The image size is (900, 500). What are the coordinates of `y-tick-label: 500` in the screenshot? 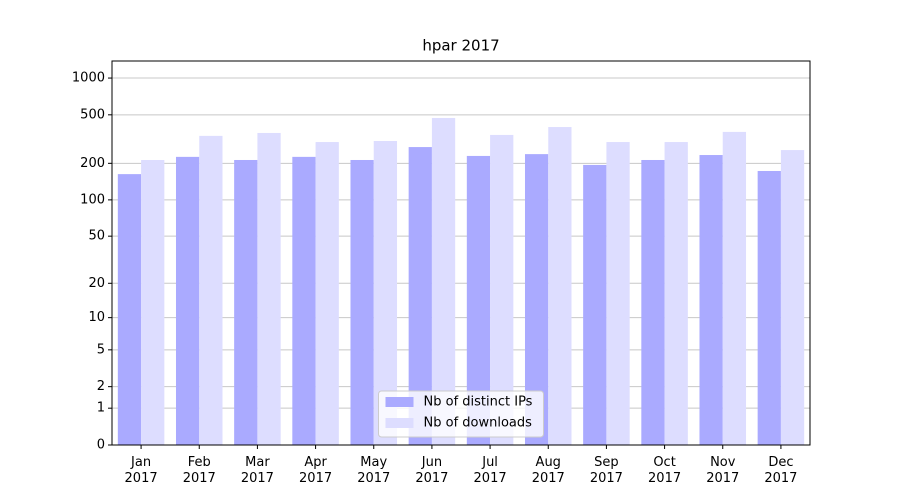 It's located at (92, 114).